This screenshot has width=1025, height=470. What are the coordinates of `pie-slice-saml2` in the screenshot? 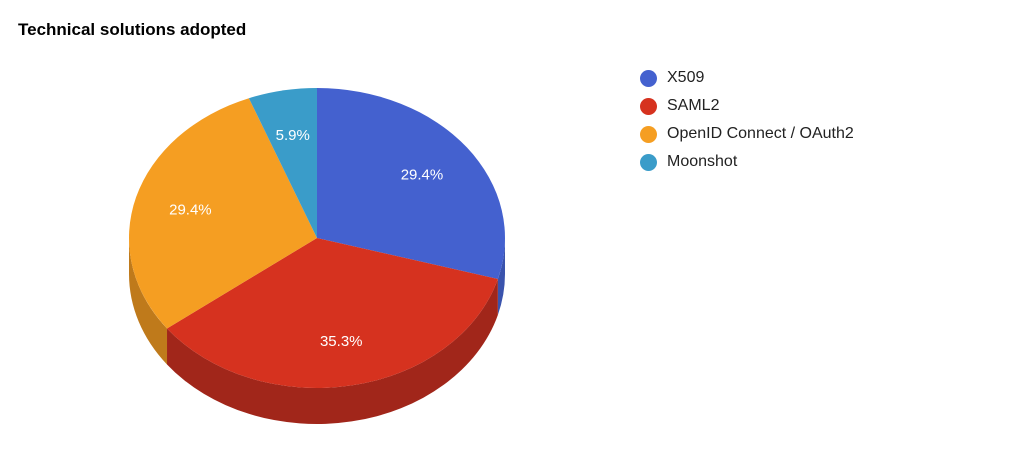 It's located at (332, 313).